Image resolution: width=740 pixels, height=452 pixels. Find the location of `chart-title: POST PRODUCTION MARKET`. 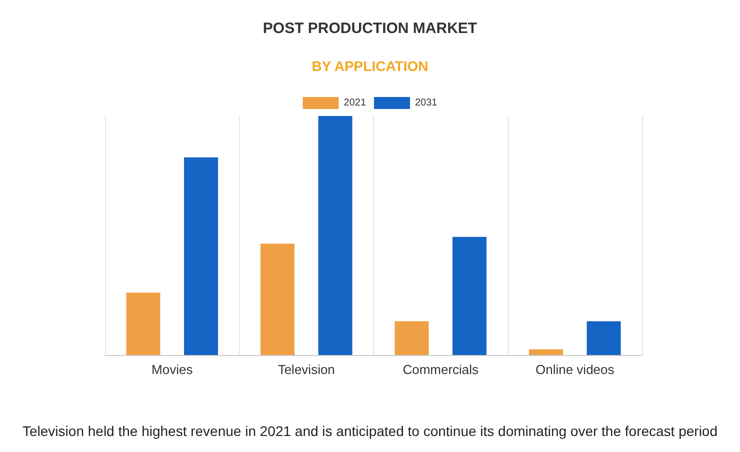

chart-title: POST PRODUCTION MARKET is located at coordinates (370, 28).